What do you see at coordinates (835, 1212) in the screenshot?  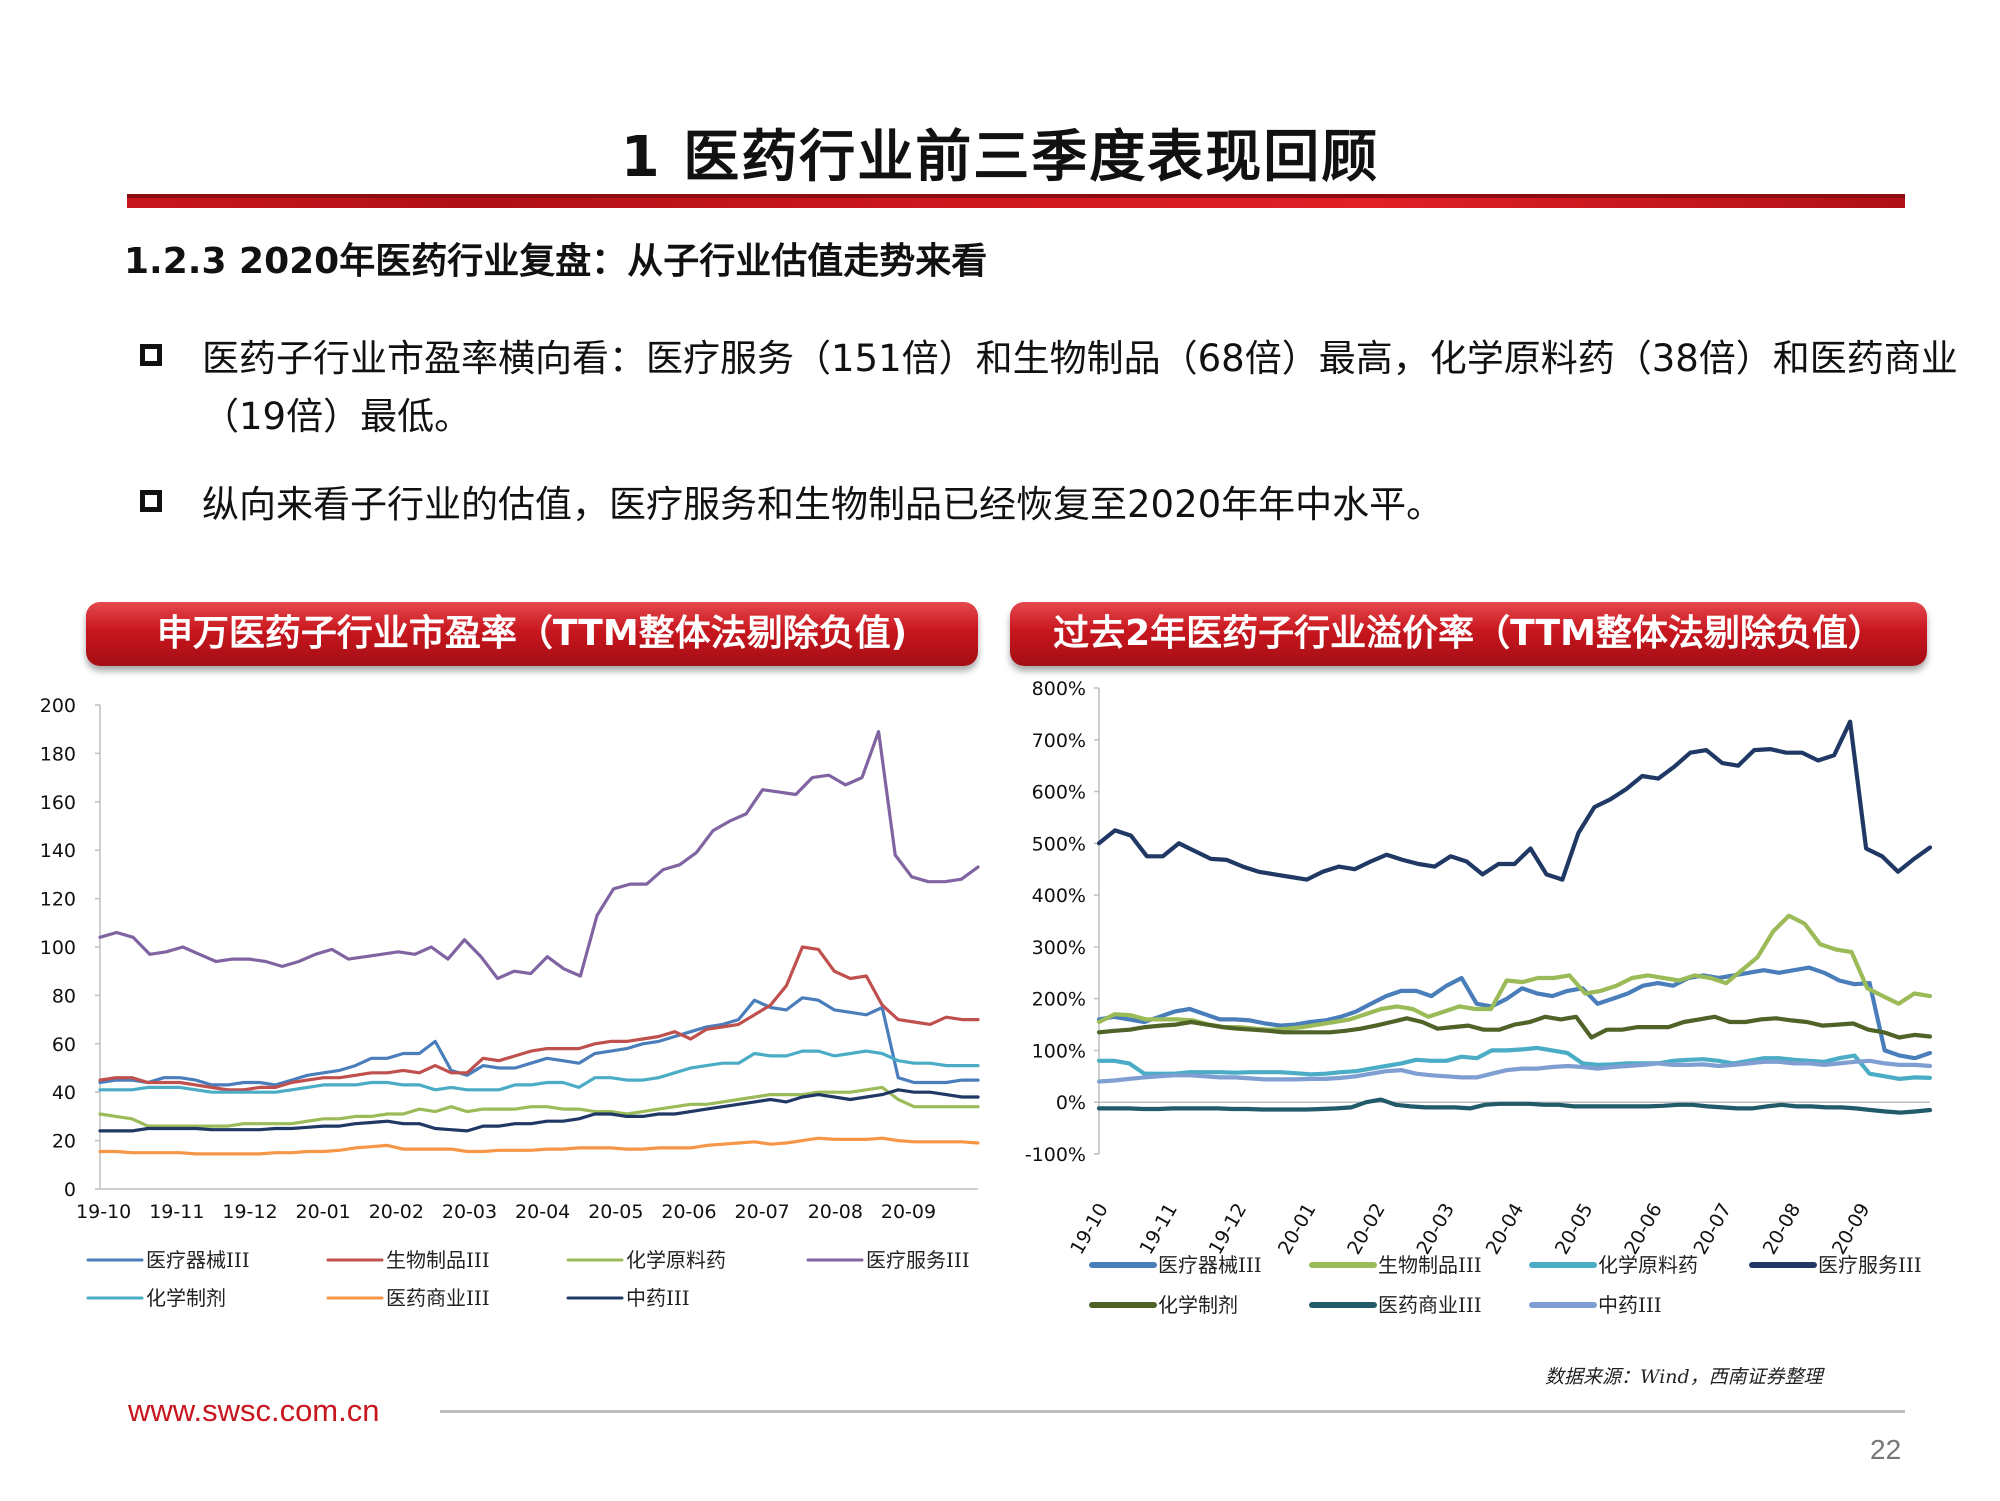 I see `chart-1-x-tick-label: 20-08` at bounding box center [835, 1212].